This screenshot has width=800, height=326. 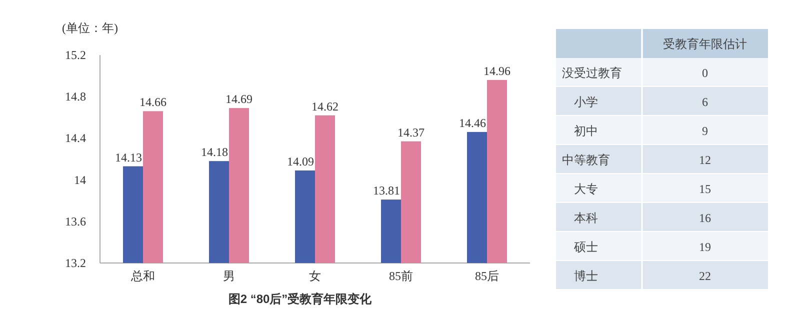 I want to click on data-label: 14.13, so click(x=128, y=157).